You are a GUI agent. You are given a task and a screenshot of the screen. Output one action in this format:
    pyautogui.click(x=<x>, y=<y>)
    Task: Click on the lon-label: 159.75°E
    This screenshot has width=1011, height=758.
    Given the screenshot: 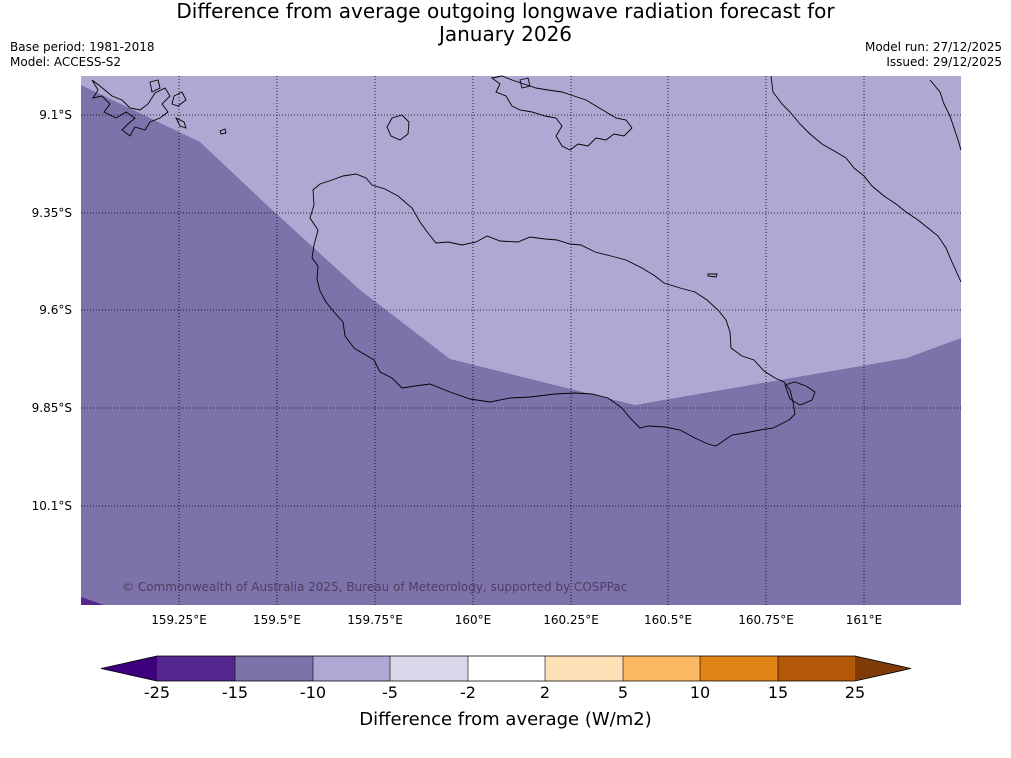 What is the action you would take?
    pyautogui.click(x=375, y=620)
    